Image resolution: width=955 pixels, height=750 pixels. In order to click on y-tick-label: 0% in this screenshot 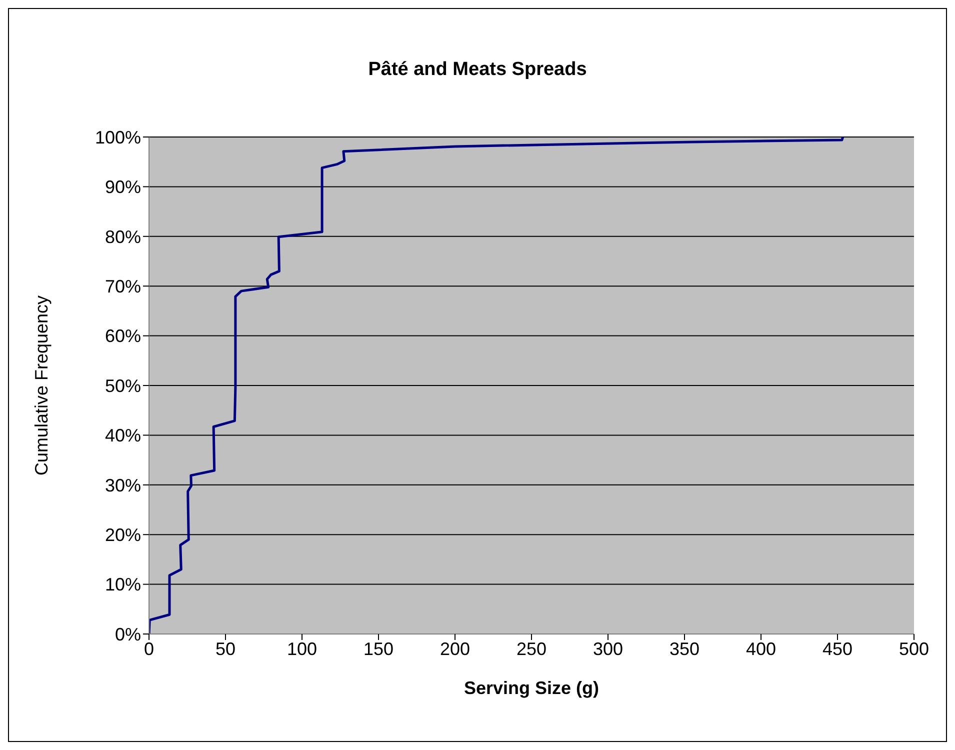, I will do `click(127, 634)`.